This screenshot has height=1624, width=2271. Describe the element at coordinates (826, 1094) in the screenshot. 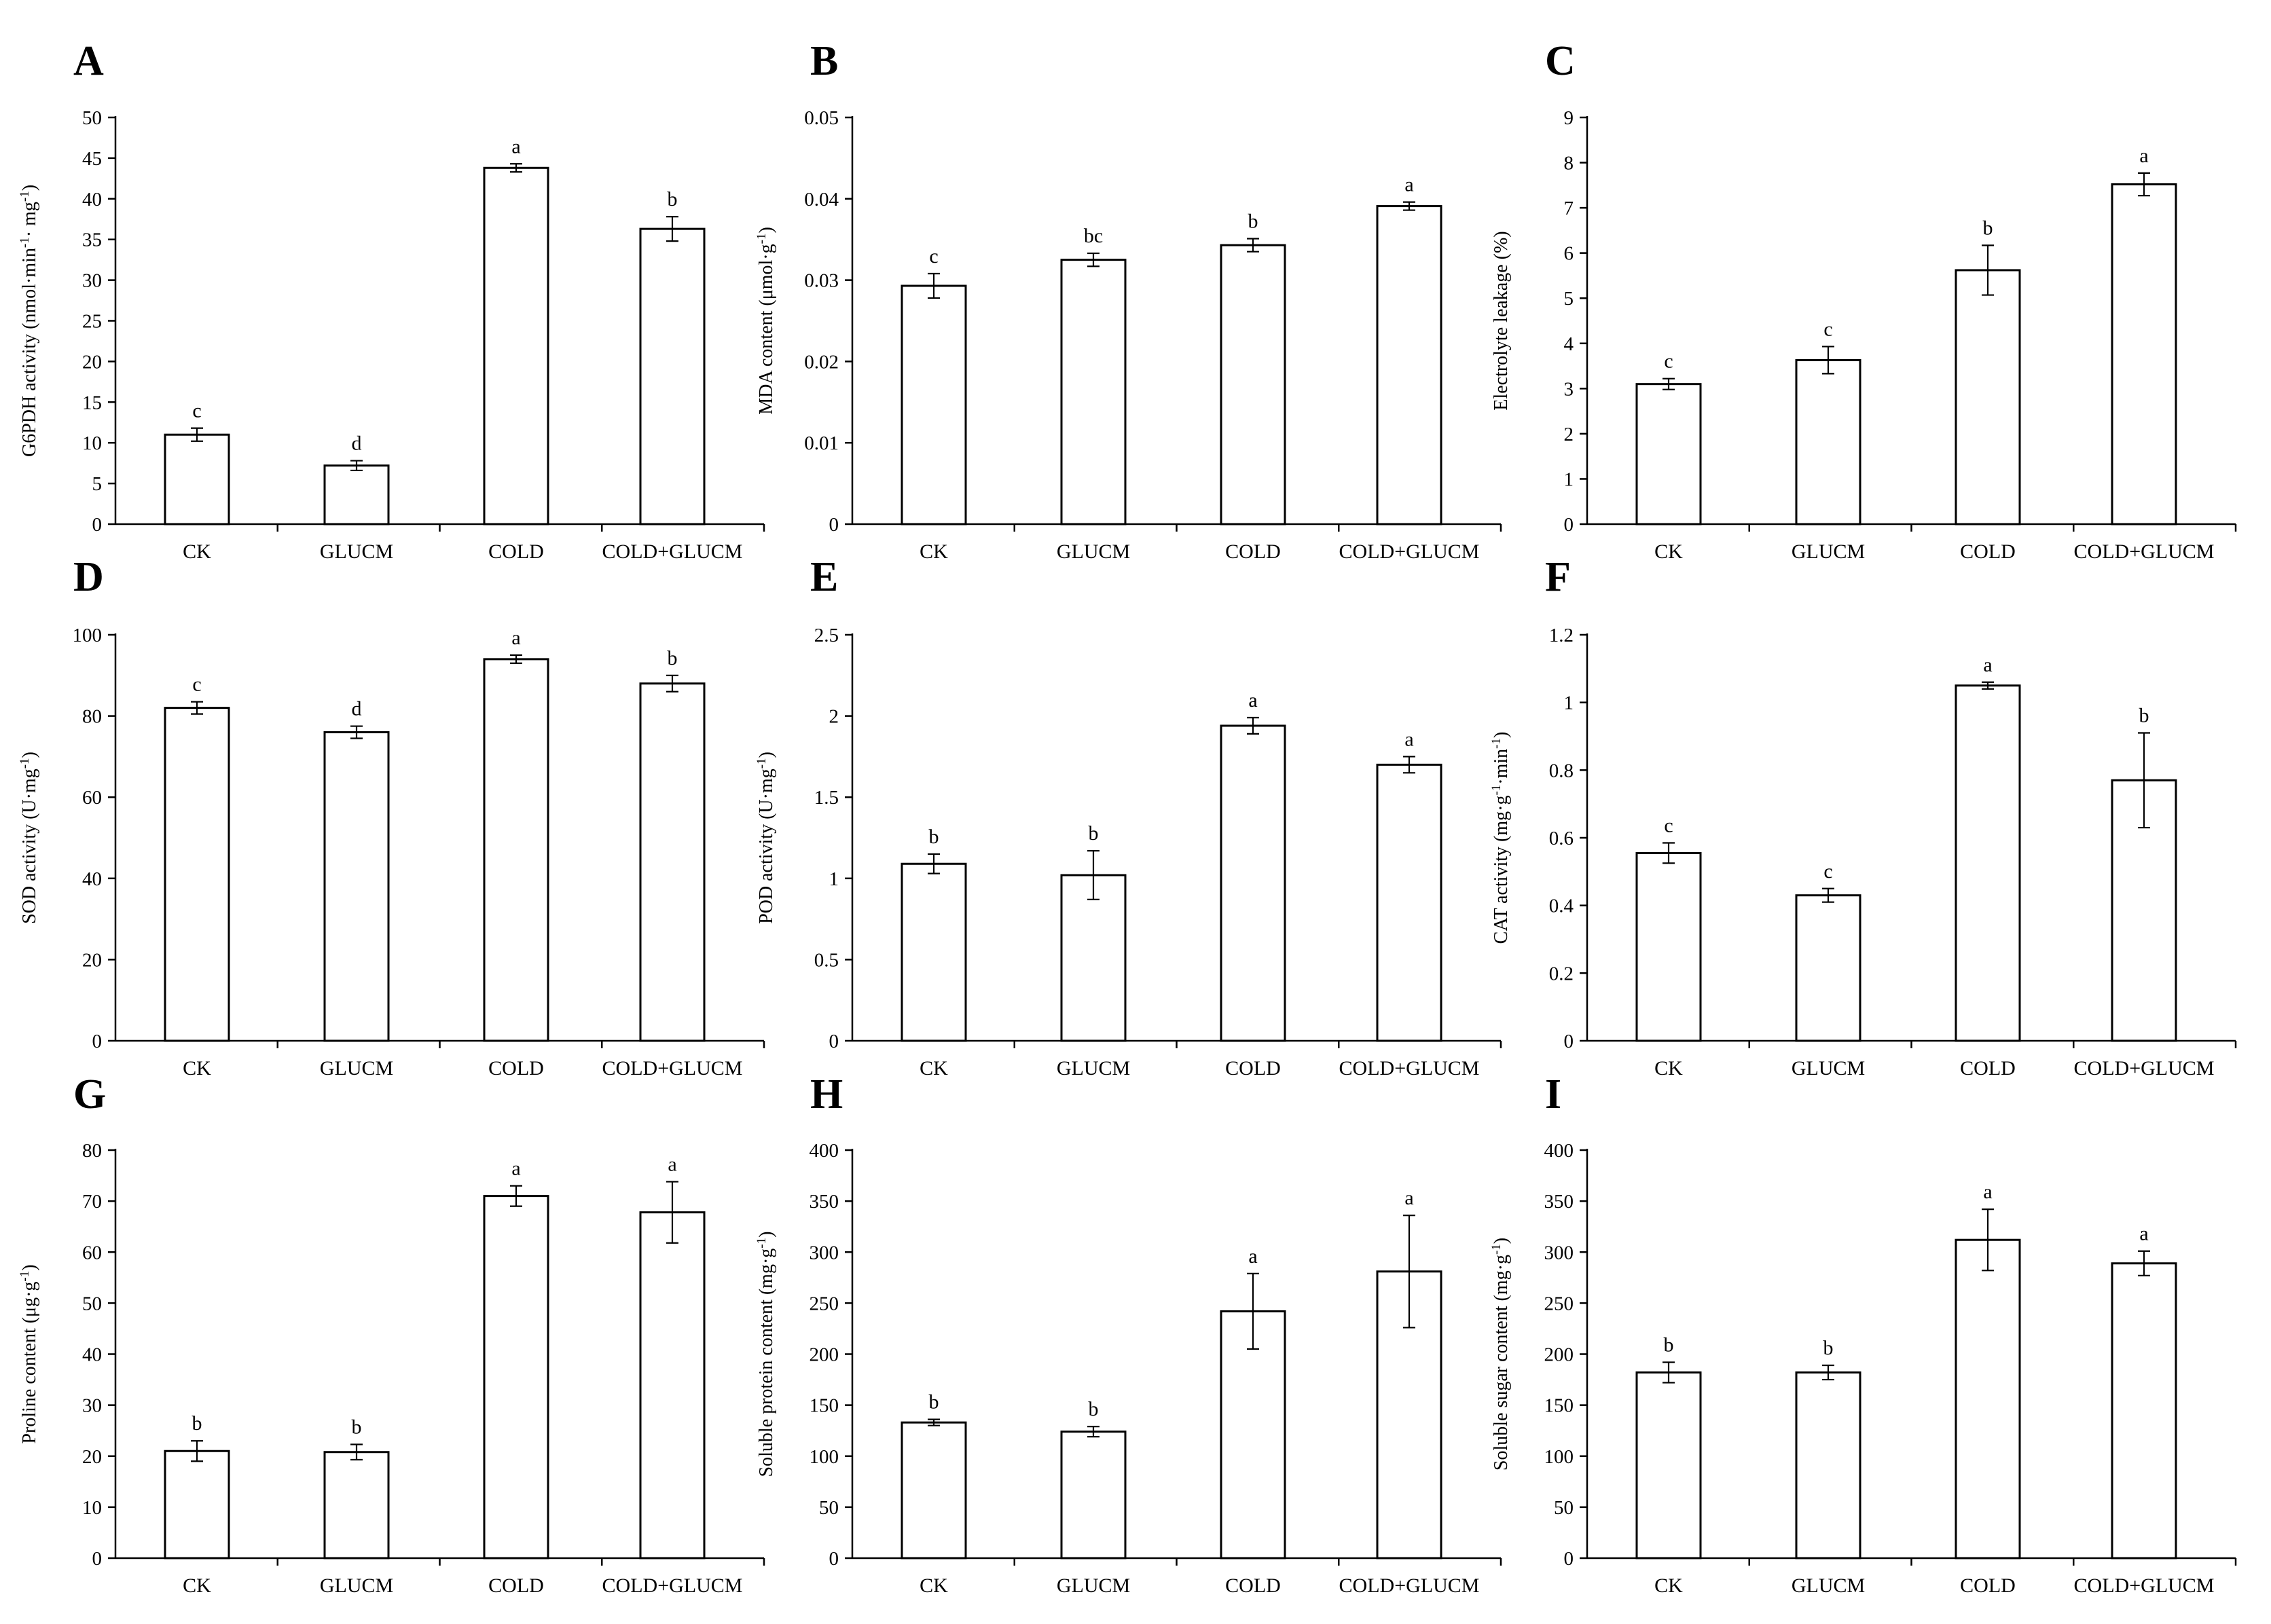

I see `panel-letter-h: H` at that location.